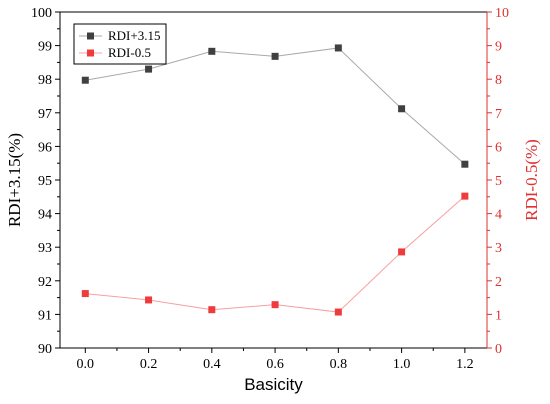 Image resolution: width=550 pixels, height=404 pixels. Describe the element at coordinates (273, 384) in the screenshot. I see `x-axis-title: Basicity` at that location.